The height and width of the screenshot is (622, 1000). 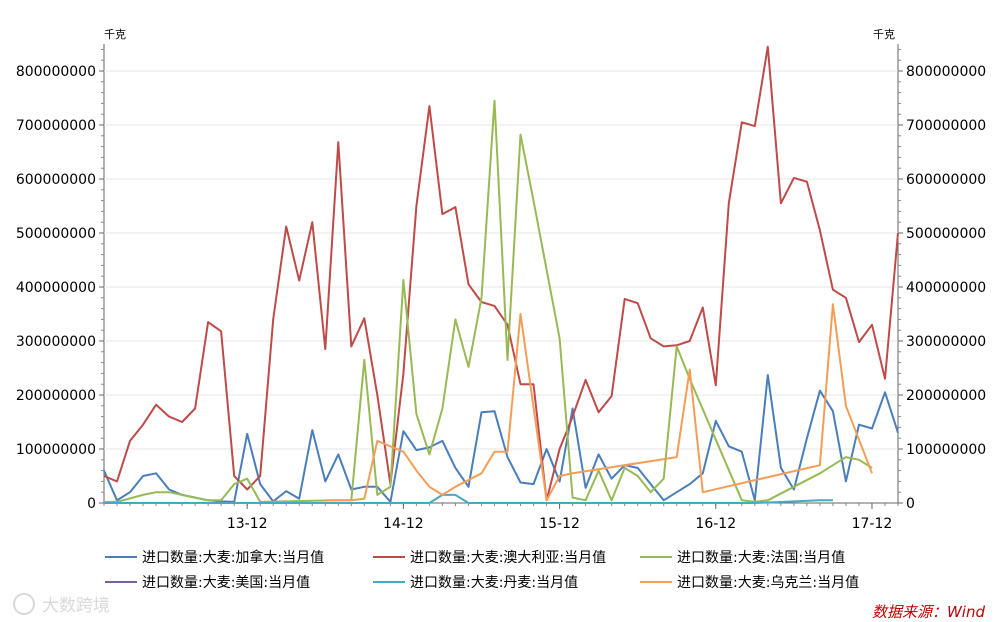 What do you see at coordinates (884, 34) in the screenshot?
I see `right-unit-label: 千克` at bounding box center [884, 34].